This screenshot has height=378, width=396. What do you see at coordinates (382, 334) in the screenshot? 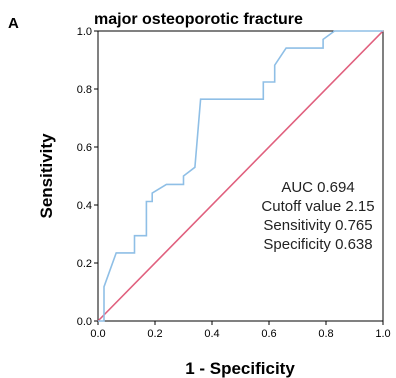
I see `x-tick-label: 1.0` at bounding box center [382, 334].